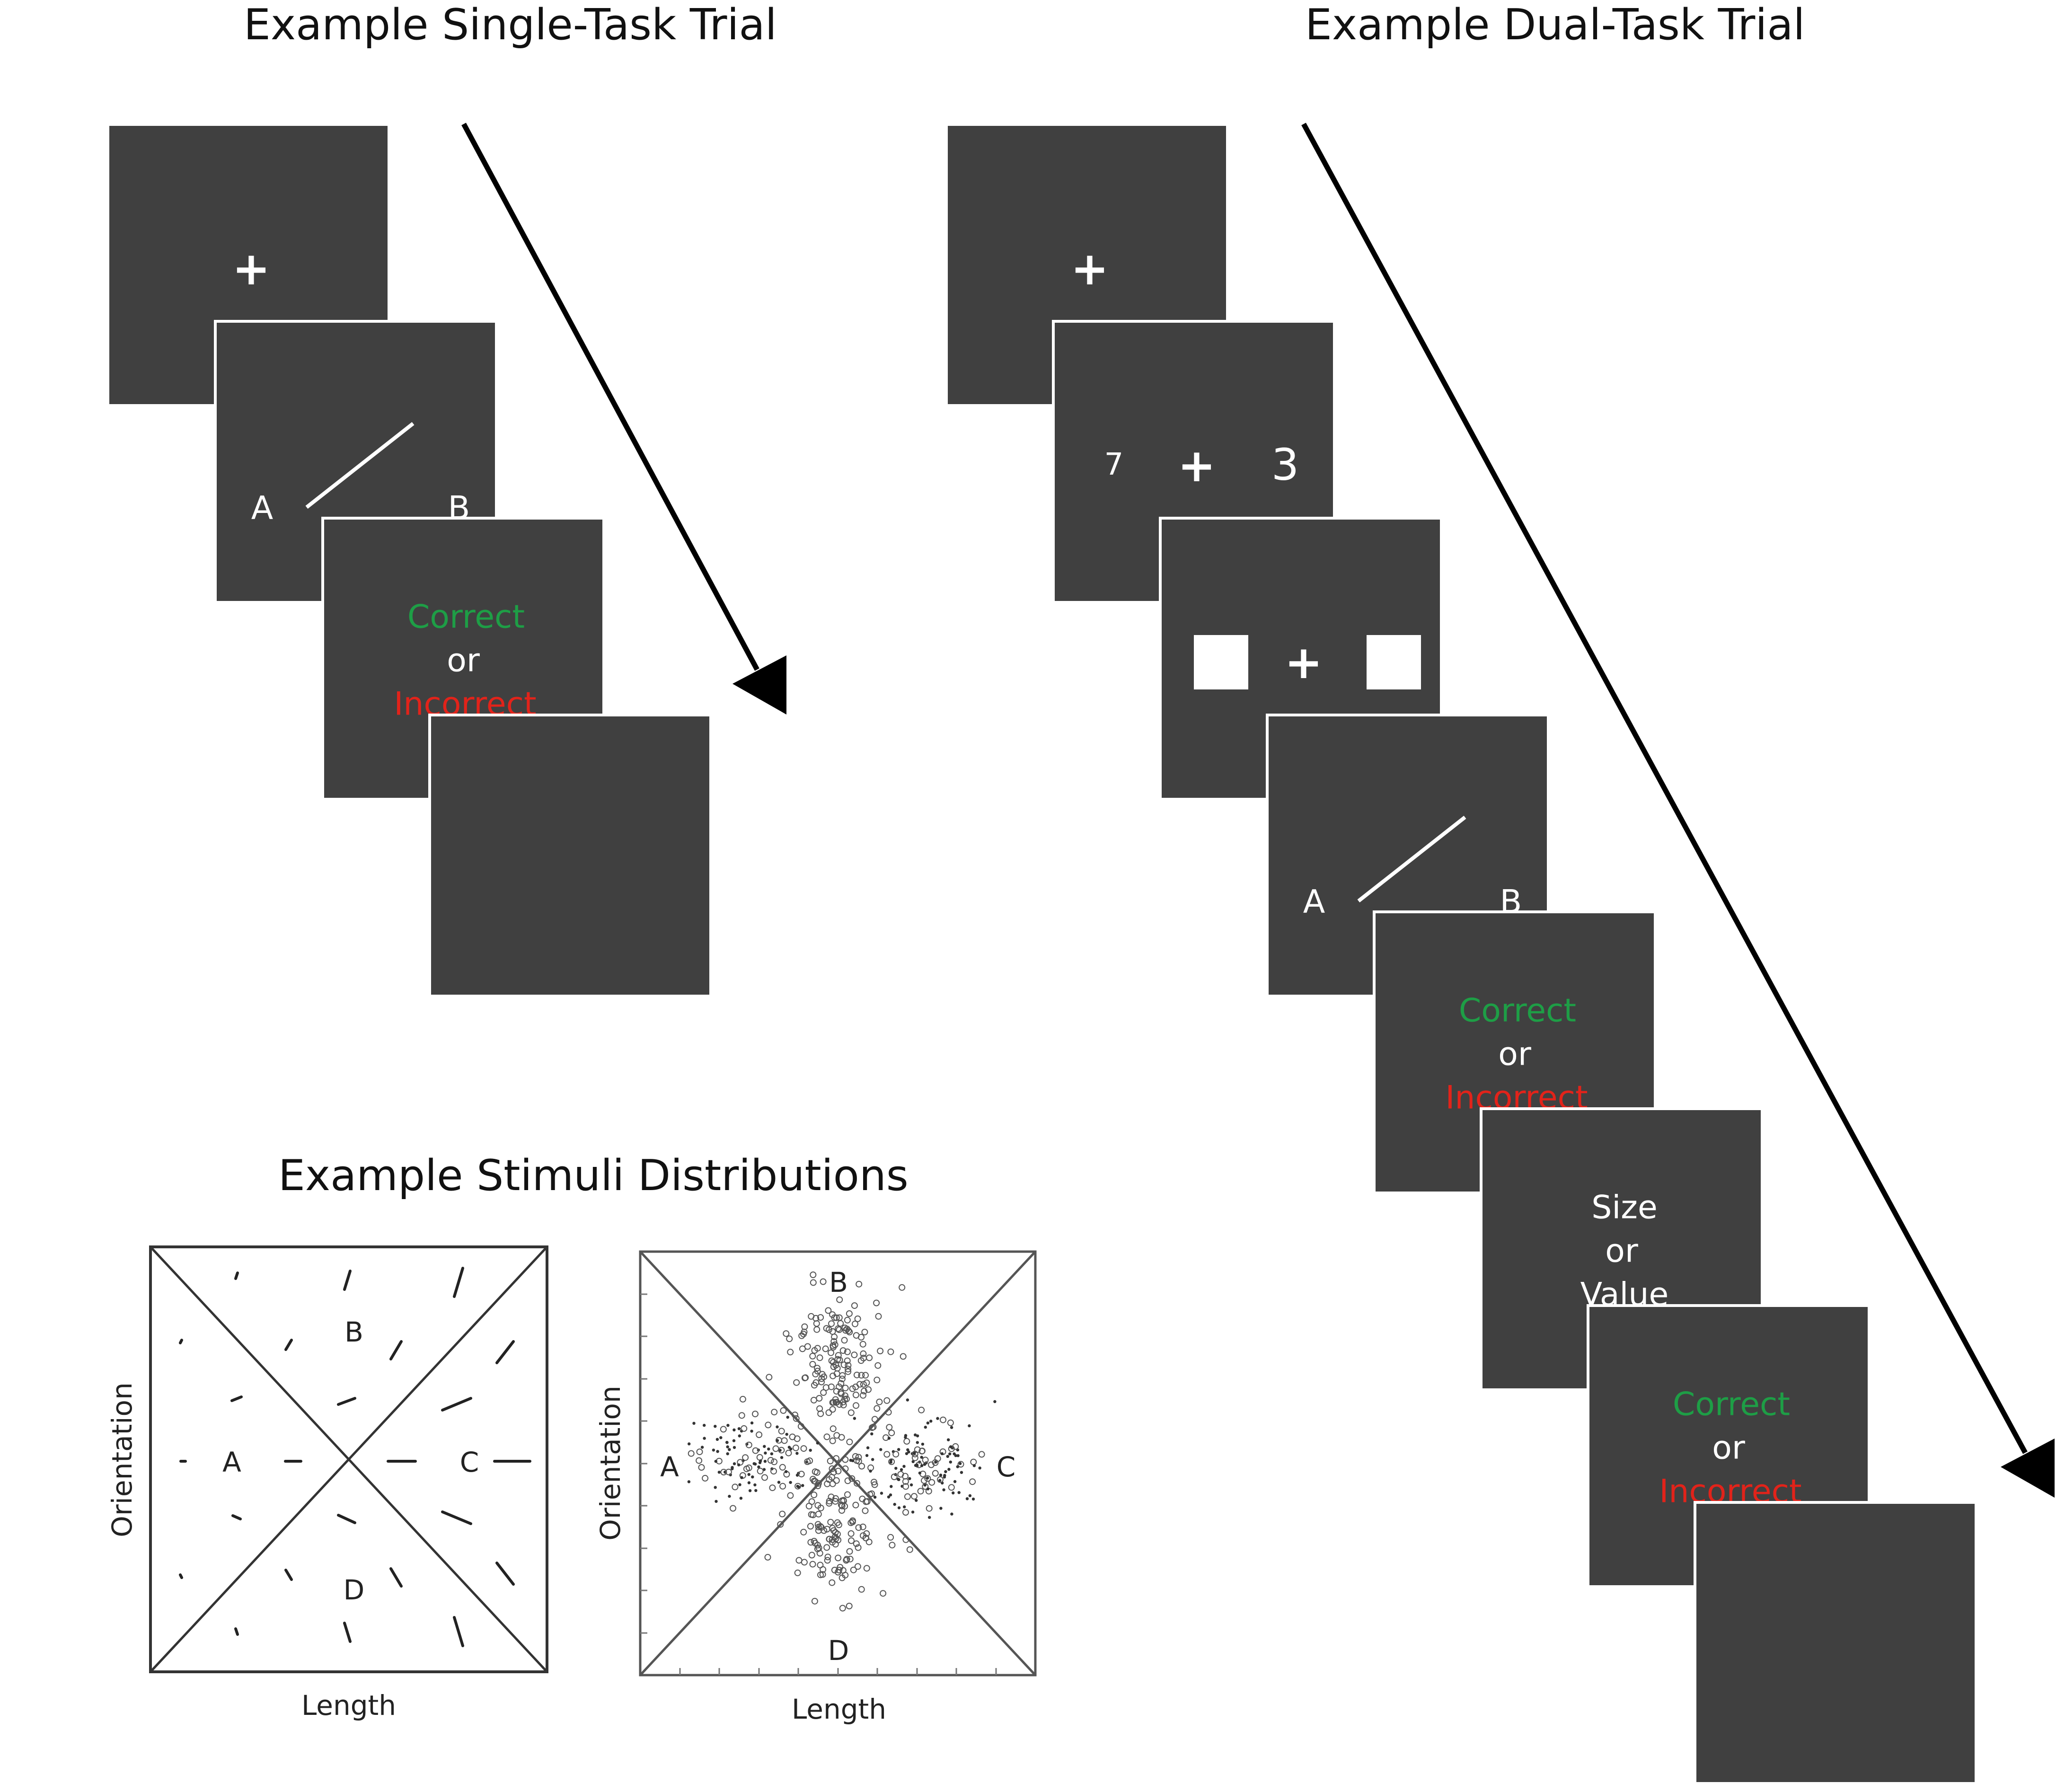 Image resolution: width=2065 pixels, height=1792 pixels. I want to click on right-plot-xlabel: Length, so click(839, 1709).